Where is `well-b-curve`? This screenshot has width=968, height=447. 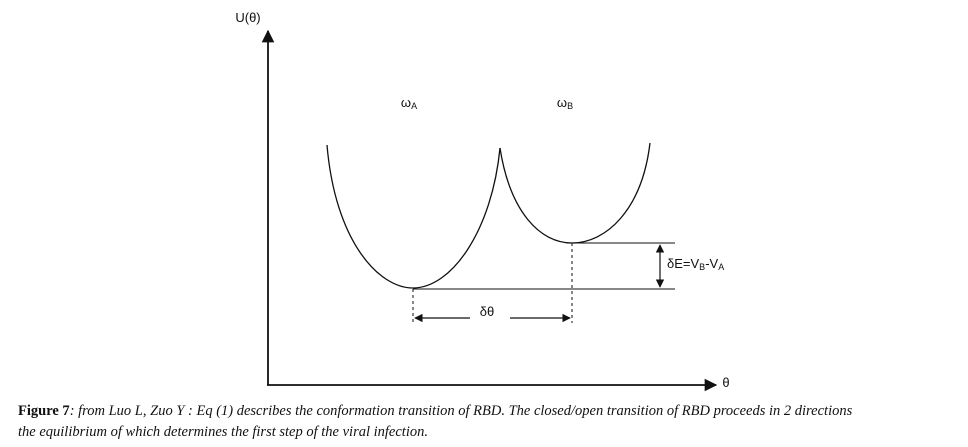 well-b-curve is located at coordinates (575, 193).